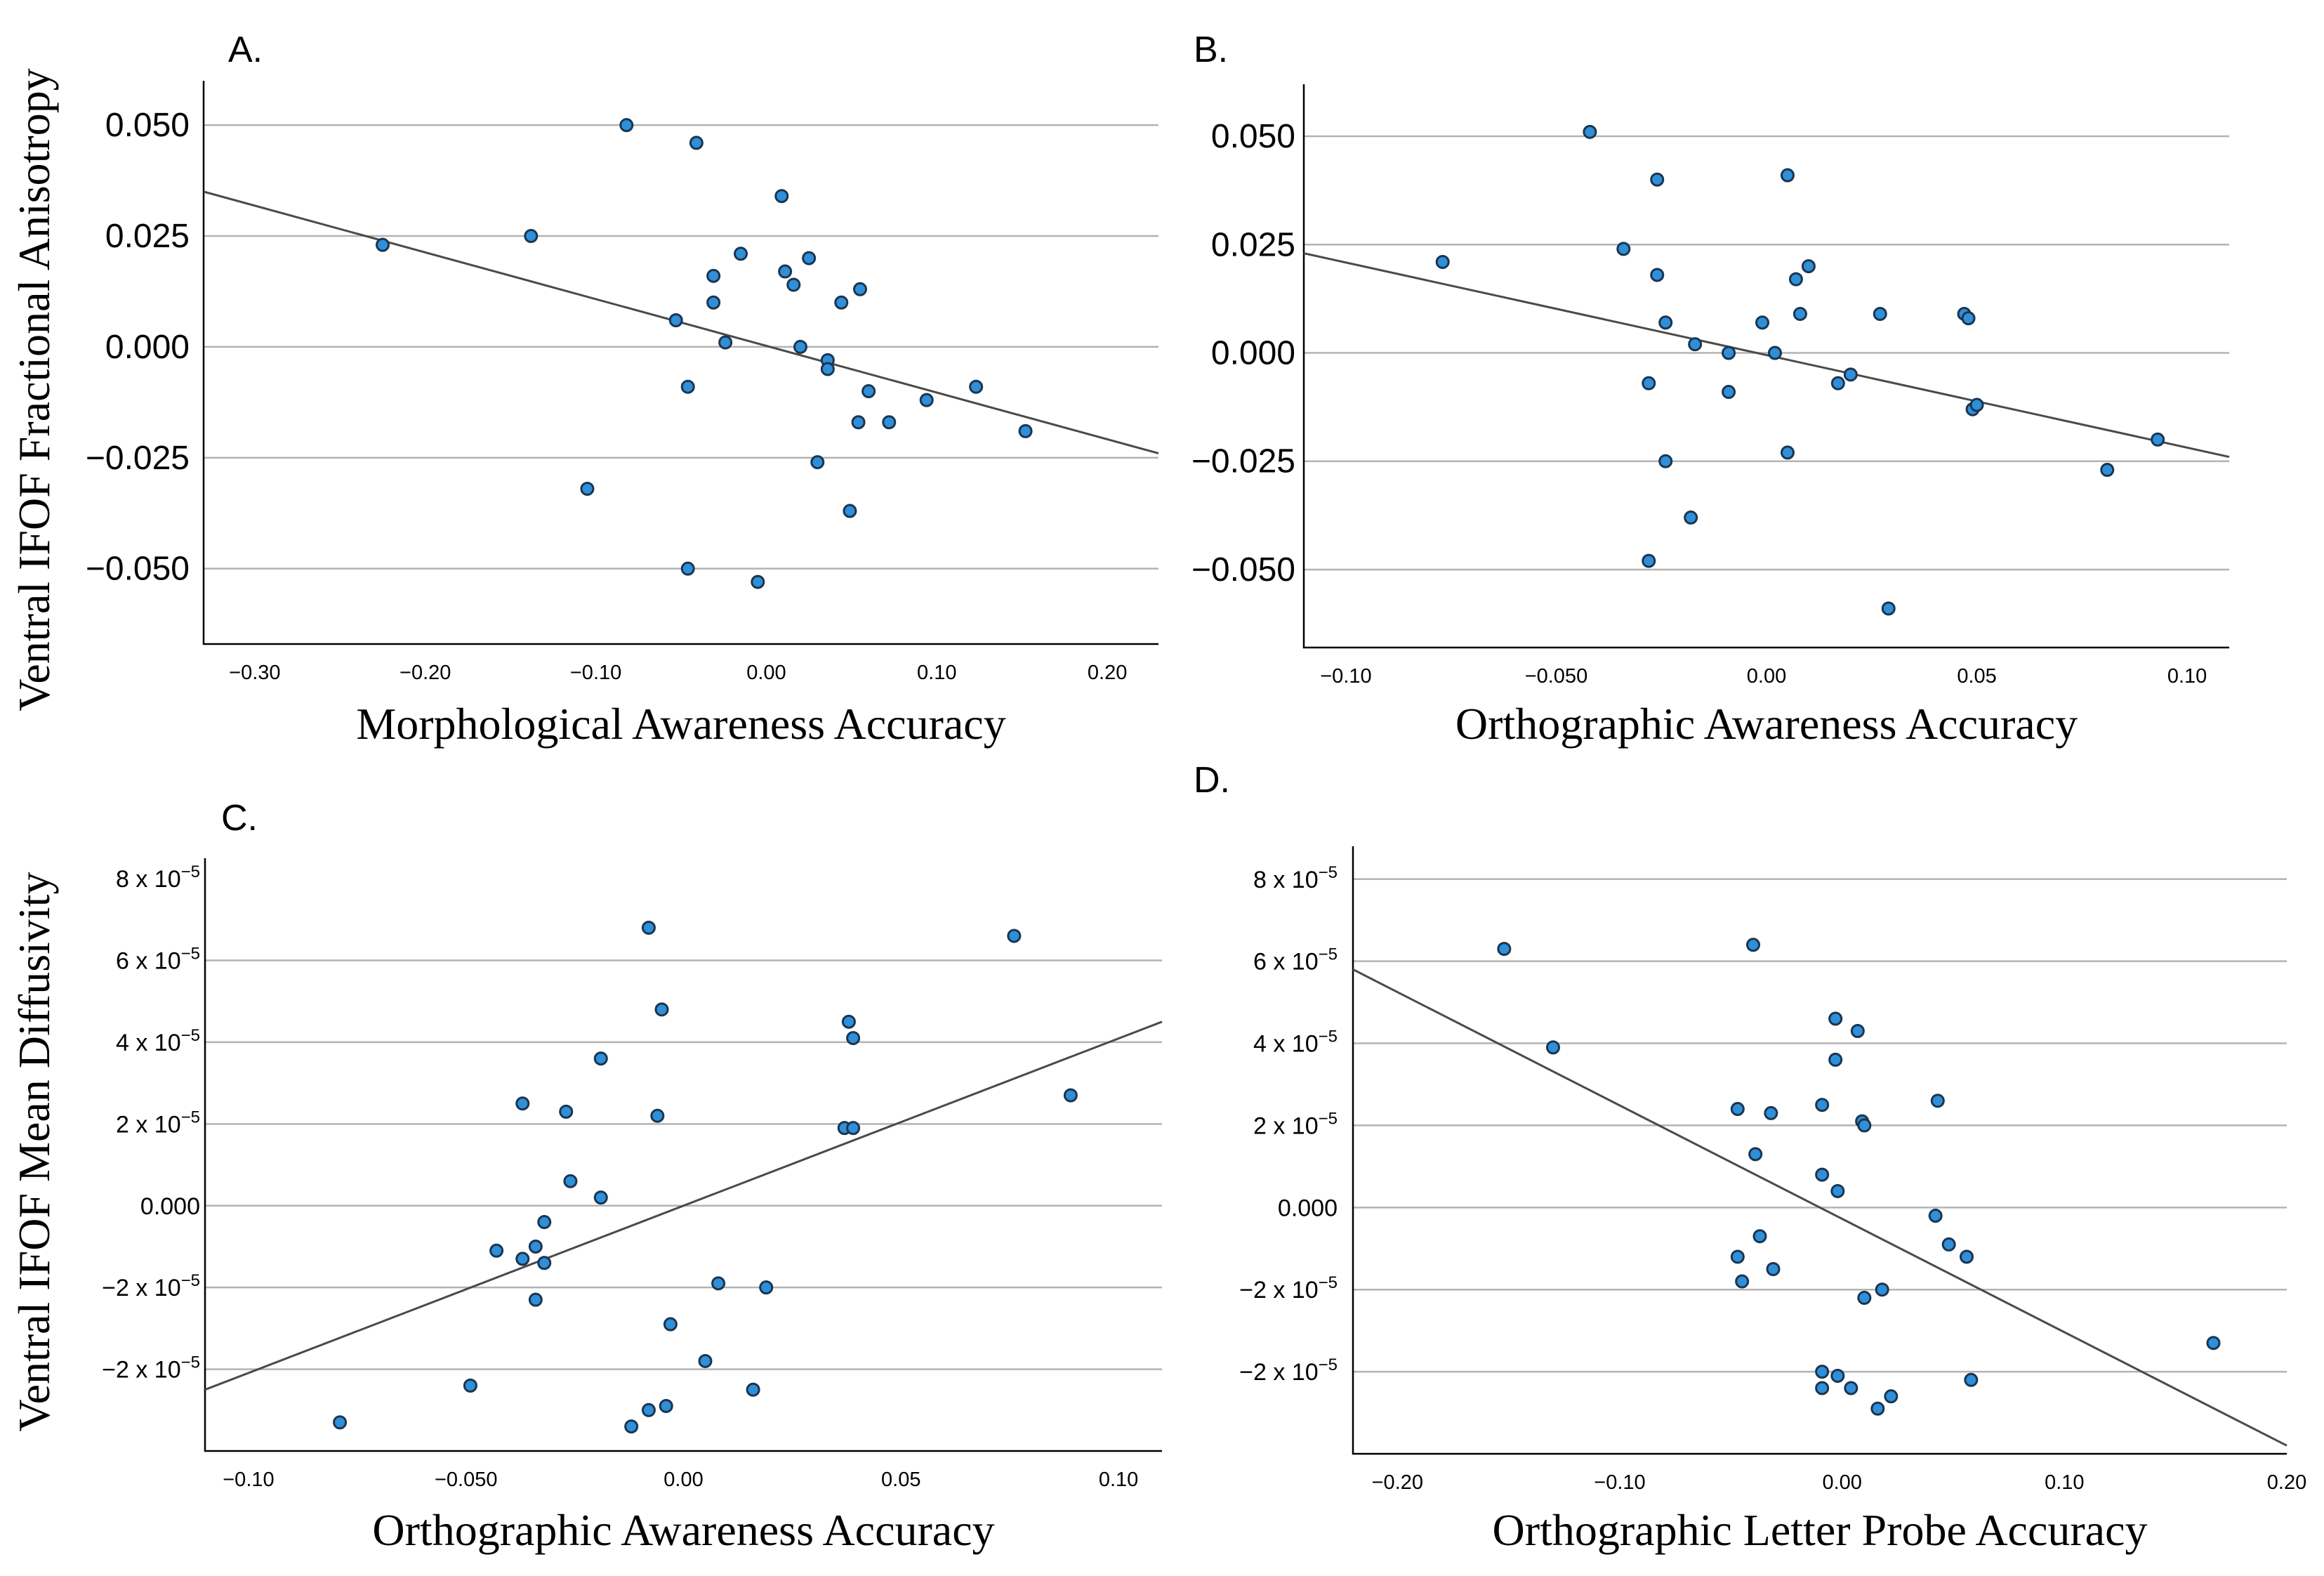 The image size is (2324, 1576). Describe the element at coordinates (1295, 1124) in the screenshot. I see `y-tick-label: 2 x 10⁻⁵` at that location.